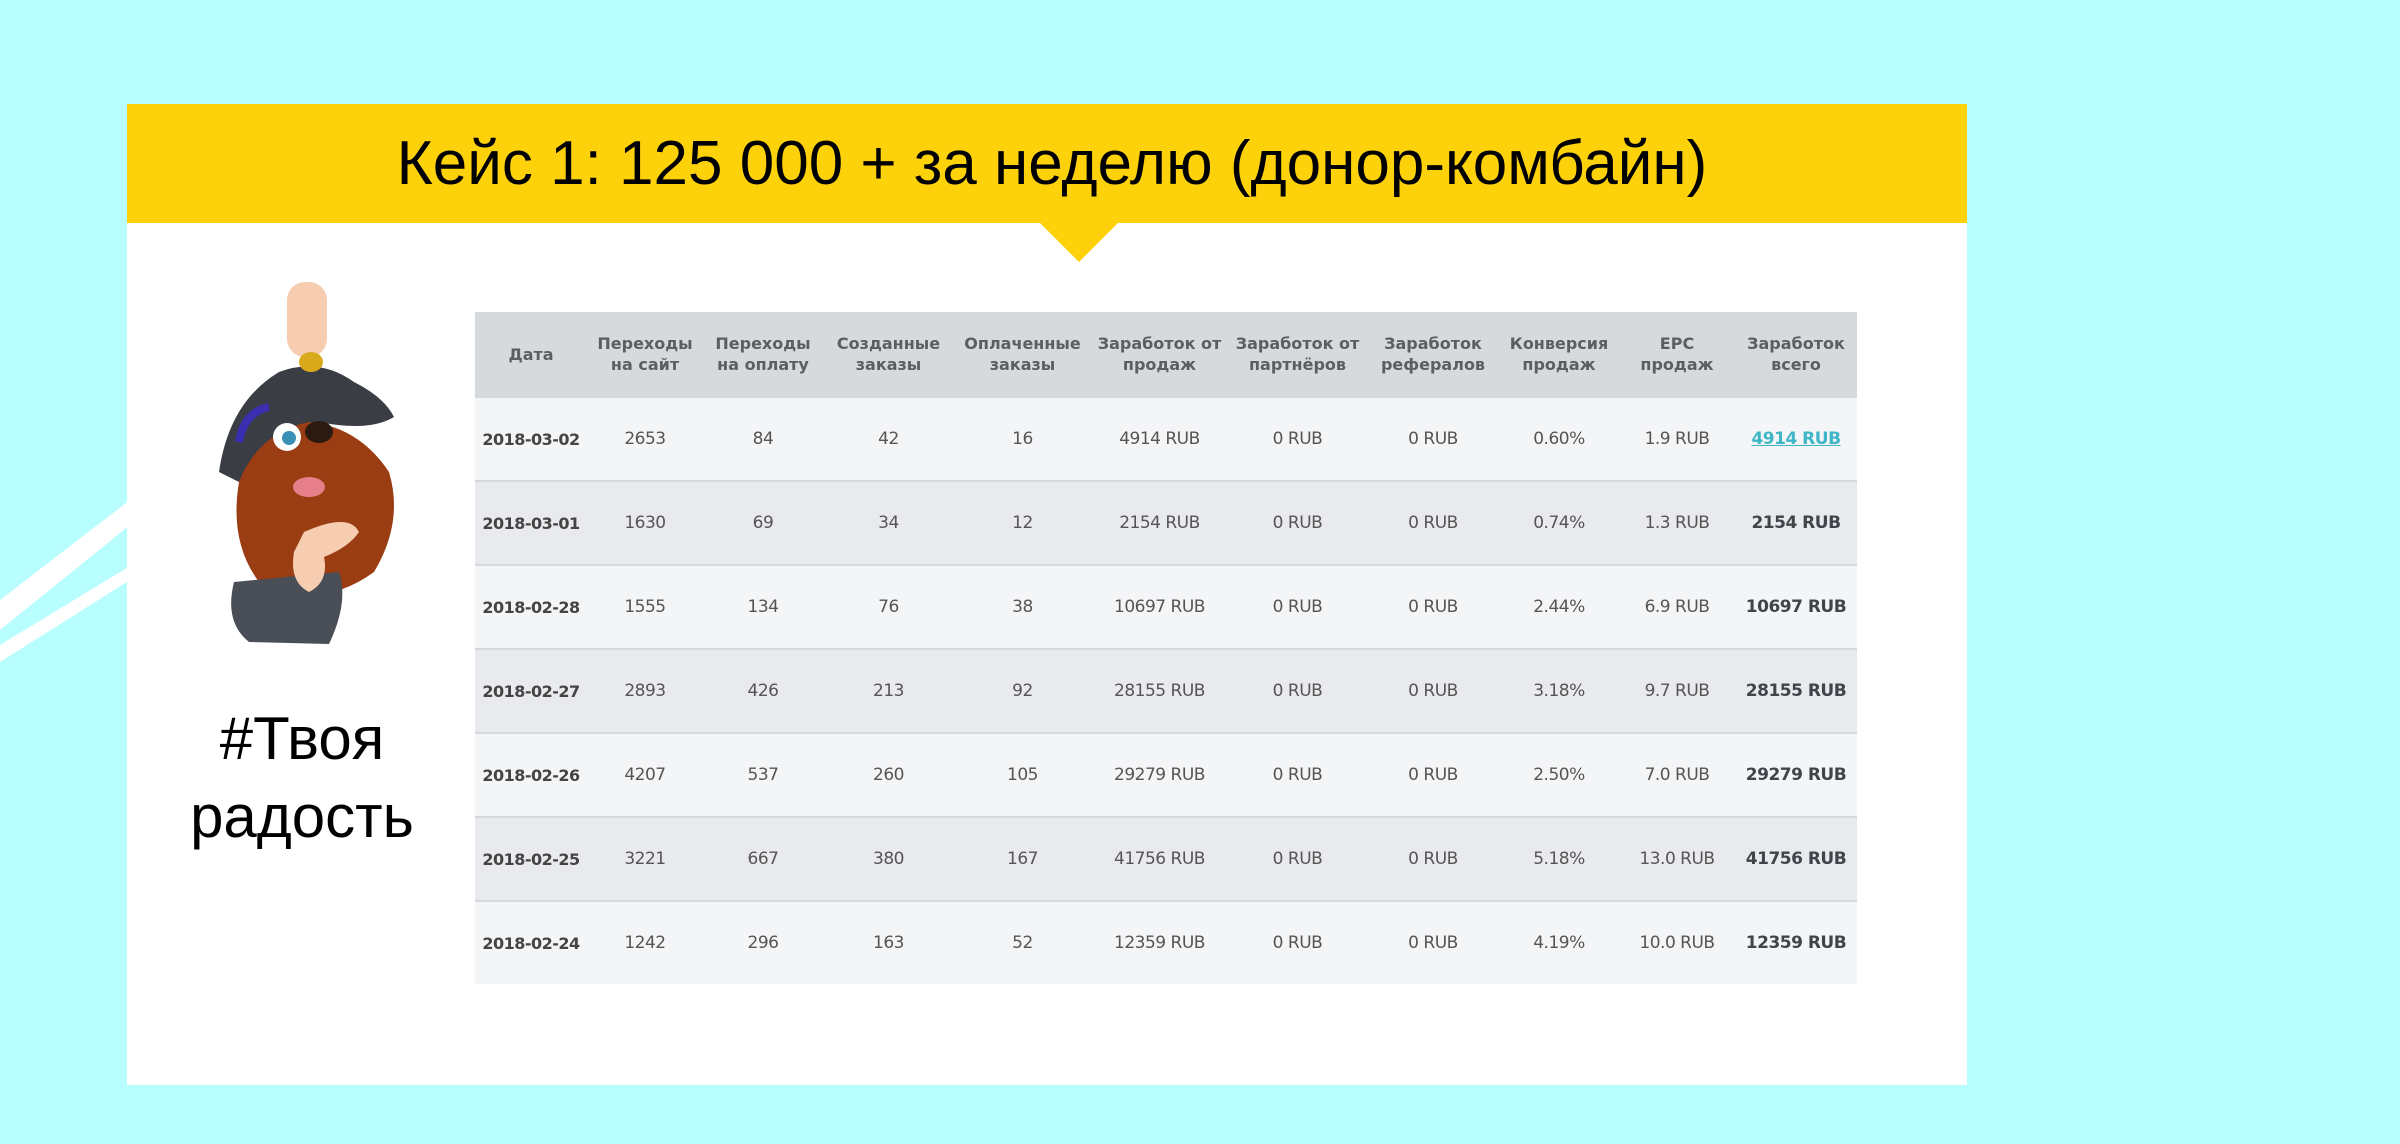 The image size is (2400, 1144). I want to click on column-header: Оплаченные заказы, so click(1022, 354).